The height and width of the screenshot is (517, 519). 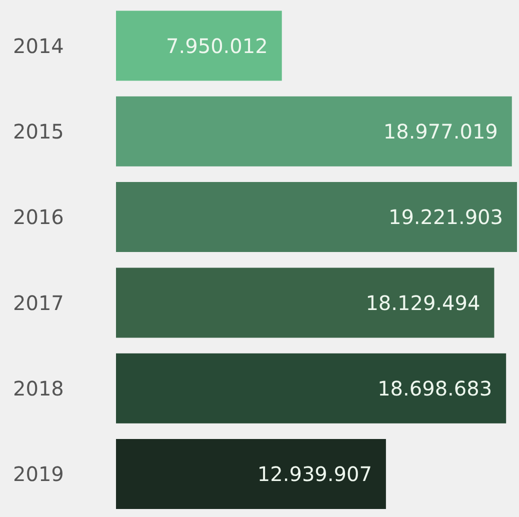 I want to click on data-label: 7.950.012, so click(x=217, y=46).